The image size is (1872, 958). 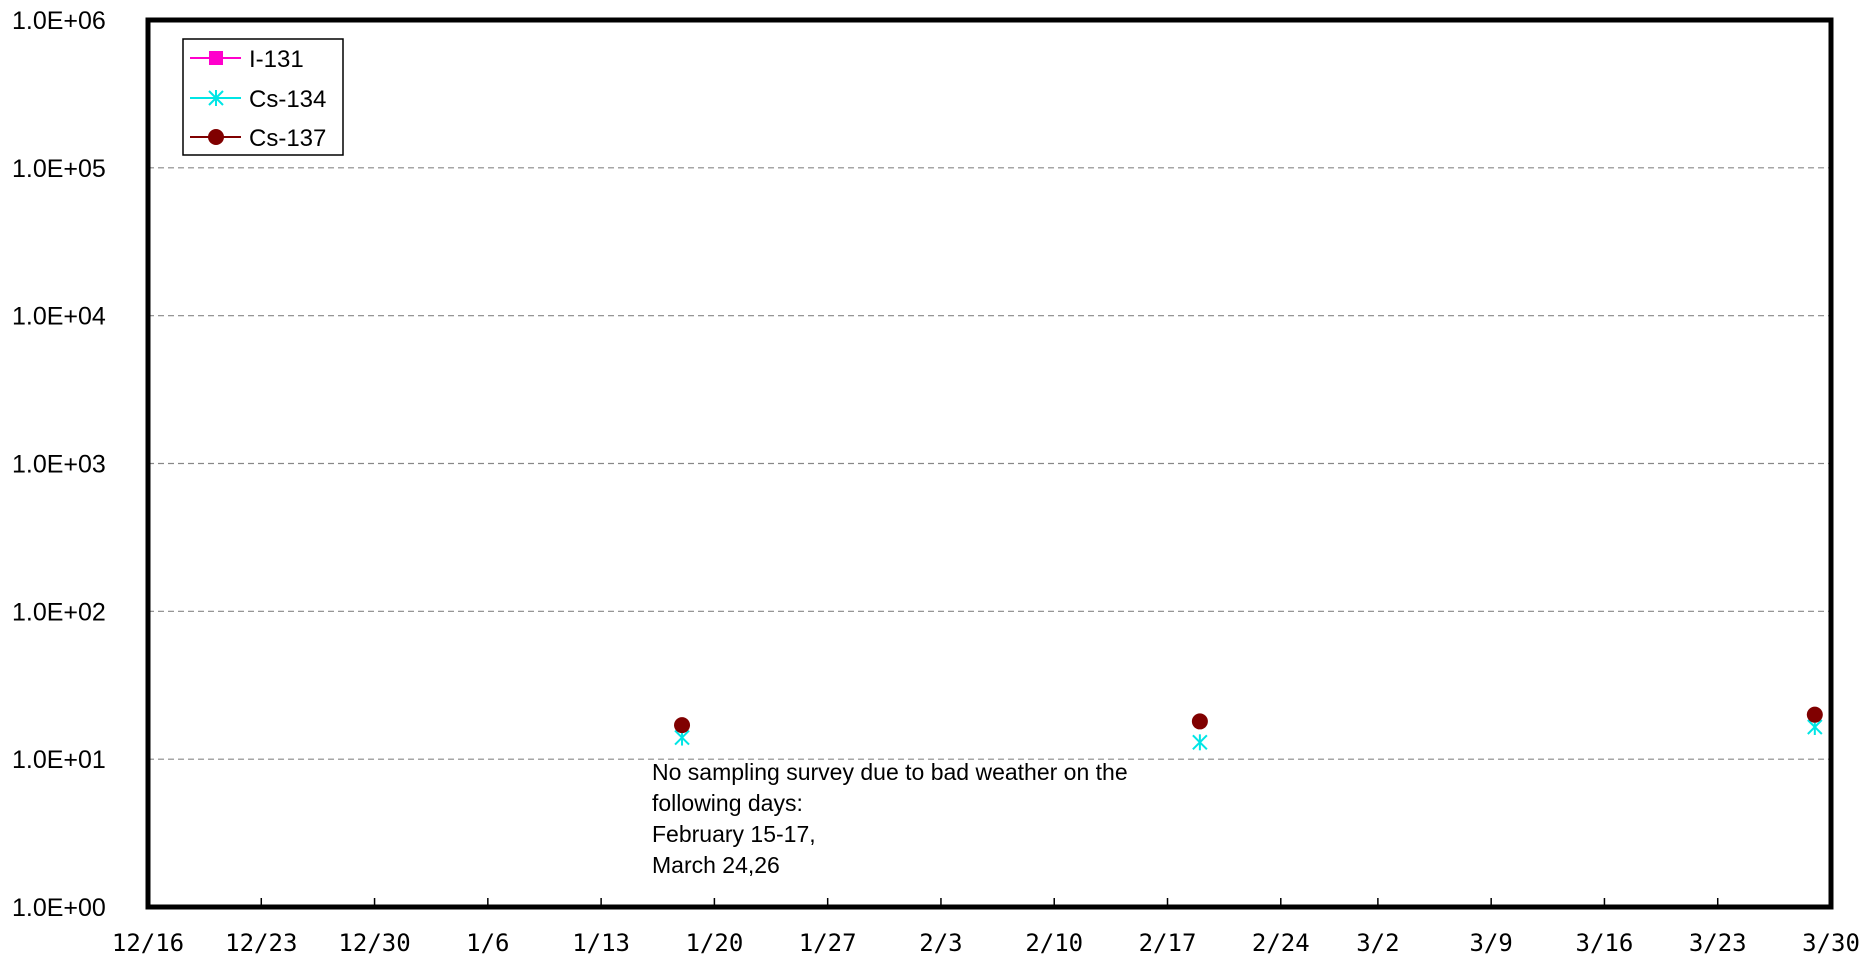 I want to click on legend-entry-i131: I-131, so click(x=247, y=59).